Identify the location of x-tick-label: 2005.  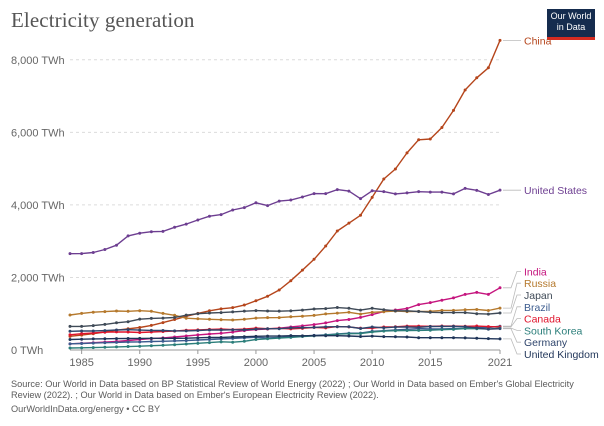
(314, 363).